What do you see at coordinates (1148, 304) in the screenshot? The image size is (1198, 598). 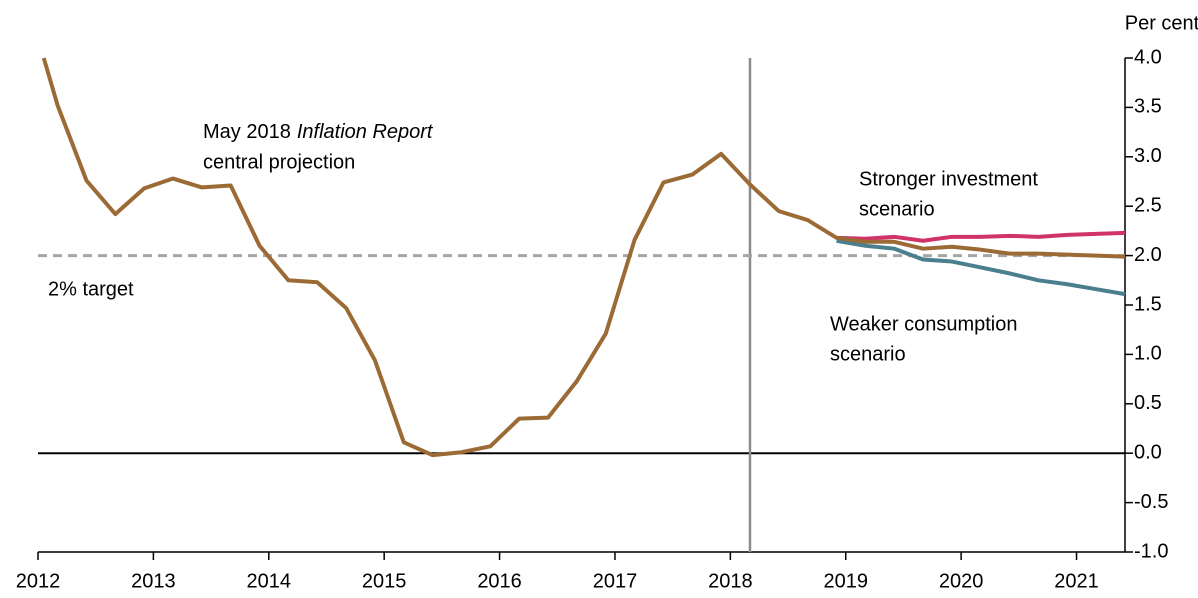 I see `y-tick-label: 1.5` at bounding box center [1148, 304].